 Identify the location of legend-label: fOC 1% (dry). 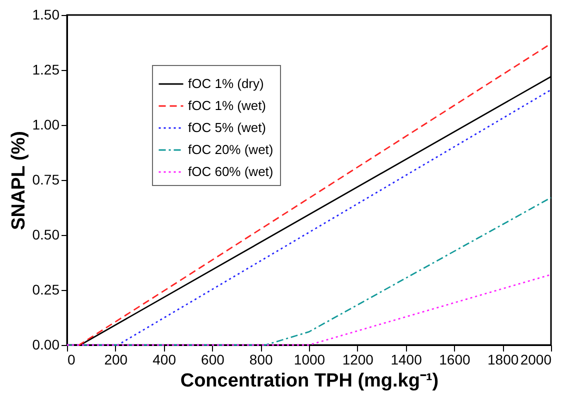
(226, 83).